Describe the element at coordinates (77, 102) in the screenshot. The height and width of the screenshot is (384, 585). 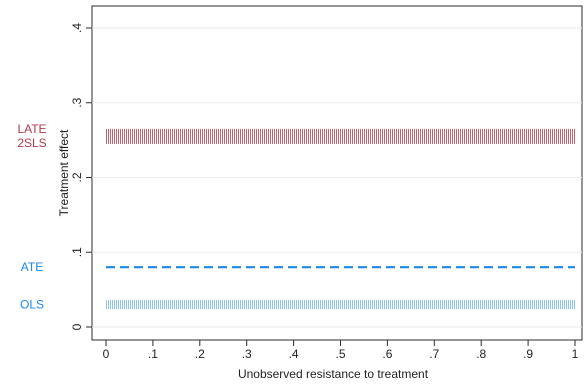
I see `y-tick-label-3: .3` at that location.